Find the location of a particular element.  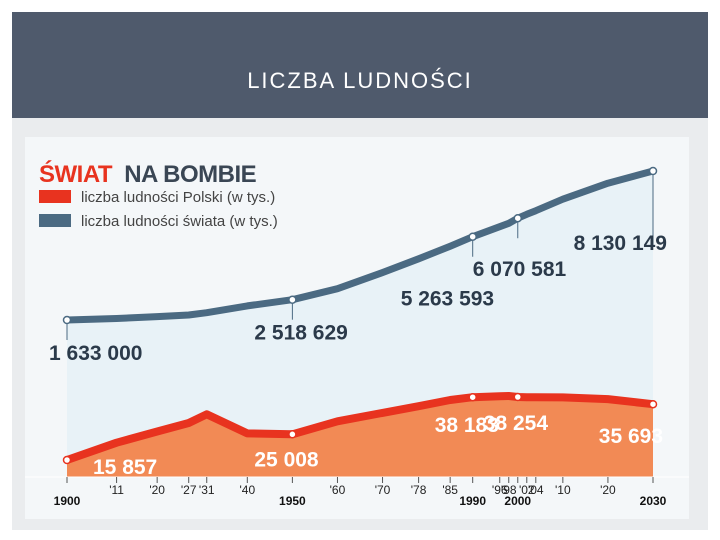

data-label-poland: 35 693 is located at coordinates (631, 436).